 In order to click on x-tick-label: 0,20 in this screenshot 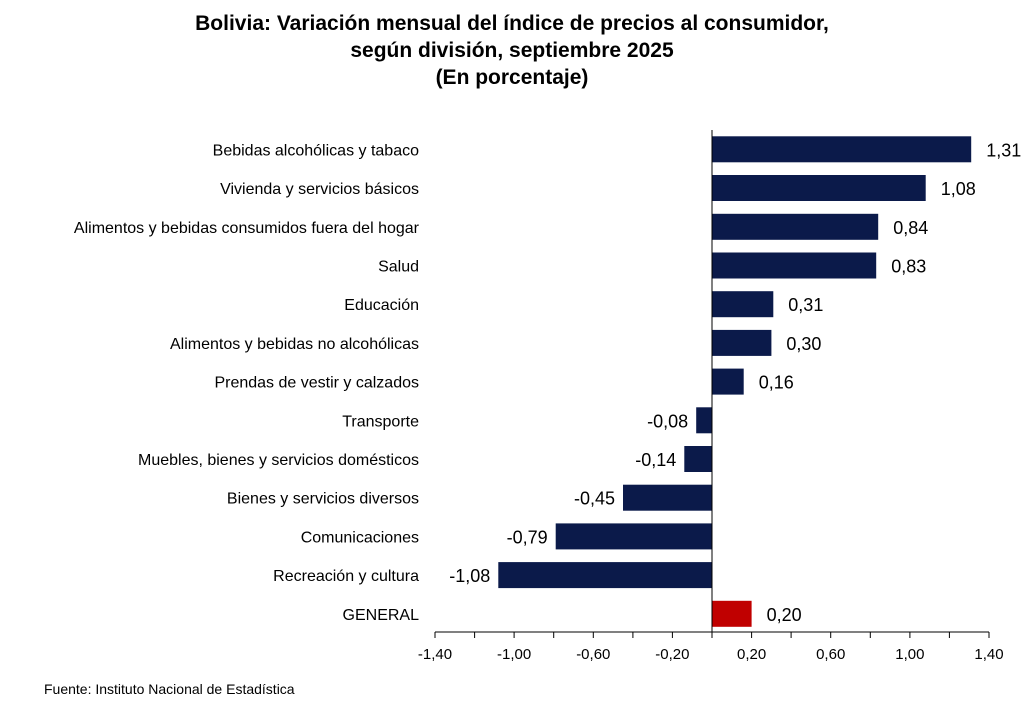, I will do `click(751, 654)`.